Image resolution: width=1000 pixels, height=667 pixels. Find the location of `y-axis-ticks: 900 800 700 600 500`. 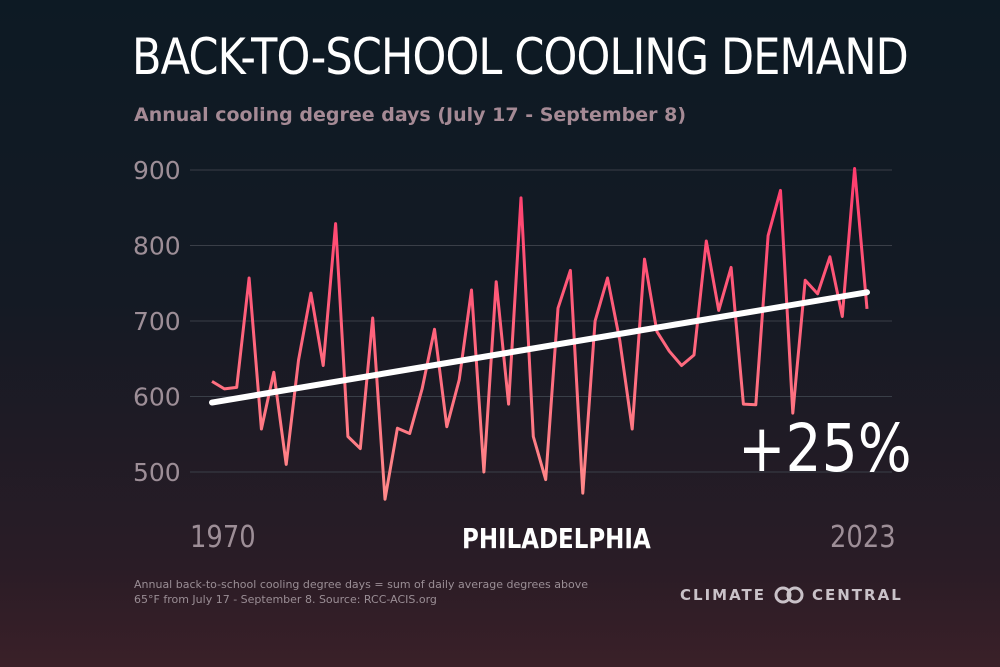

y-axis-ticks: 900 800 700 600 500 is located at coordinates (157, 321).